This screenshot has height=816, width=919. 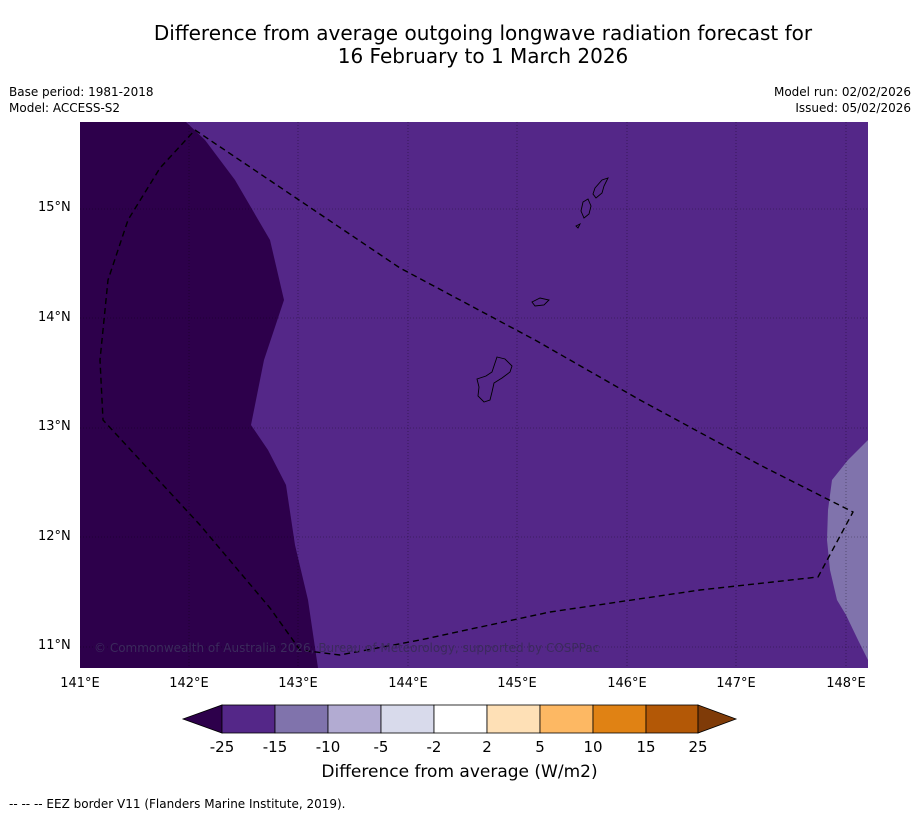 What do you see at coordinates (842, 100) in the screenshot?
I see `meta-right: Model run: 02/02/2026 Issued: 05/02/2026` at bounding box center [842, 100].